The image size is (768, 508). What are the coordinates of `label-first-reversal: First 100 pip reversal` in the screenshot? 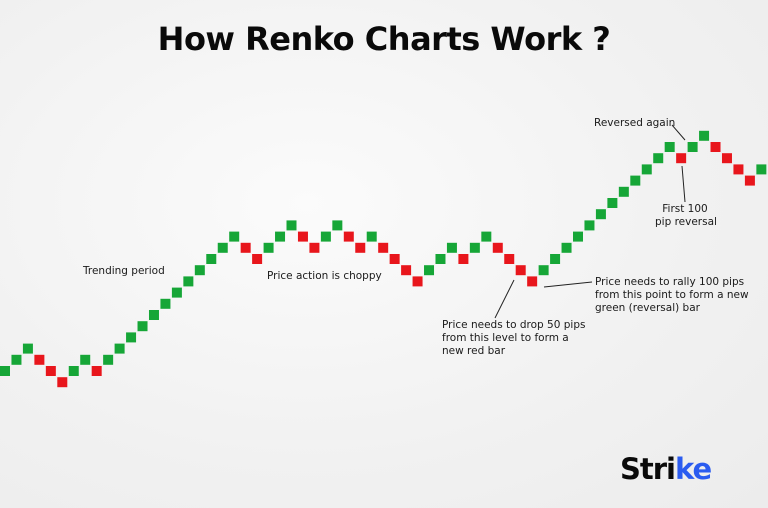 It's located at (686, 216).